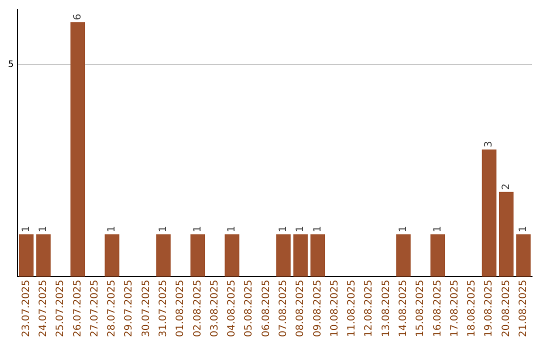 The height and width of the screenshot is (340, 540). What do you see at coordinates (146, 309) in the screenshot?
I see `x-tick-label: 30.07.2025` at bounding box center [146, 309].